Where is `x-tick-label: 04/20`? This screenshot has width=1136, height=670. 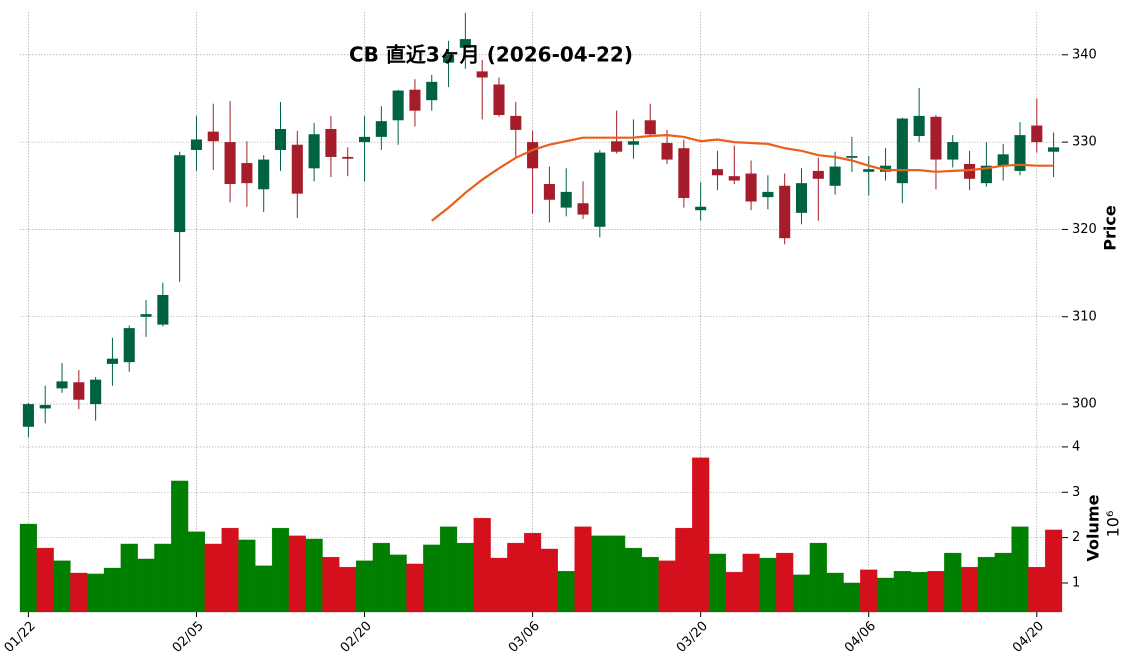 x-tick-label: 04/20 is located at coordinates (1028, 637).